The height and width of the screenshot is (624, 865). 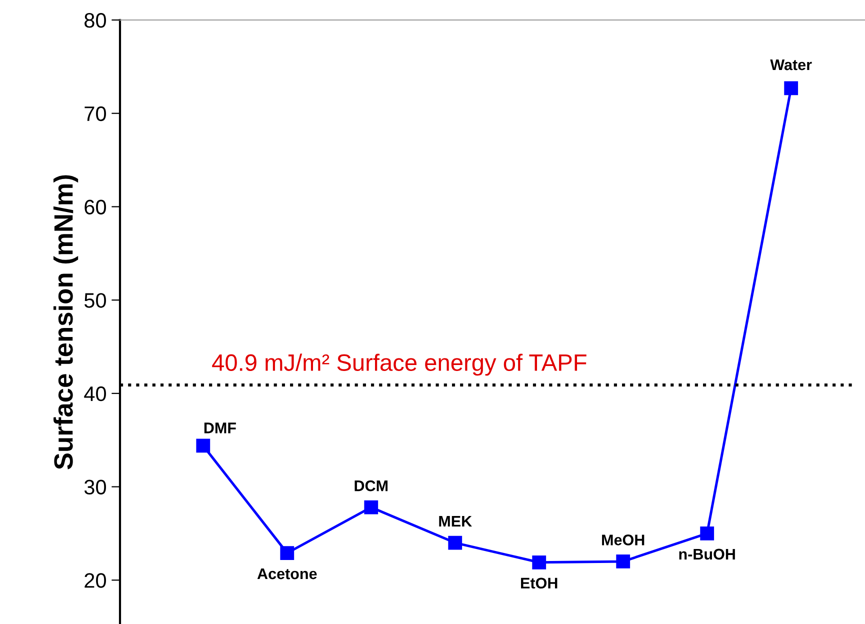 I want to click on y-tick-label: 40, so click(x=95, y=394).